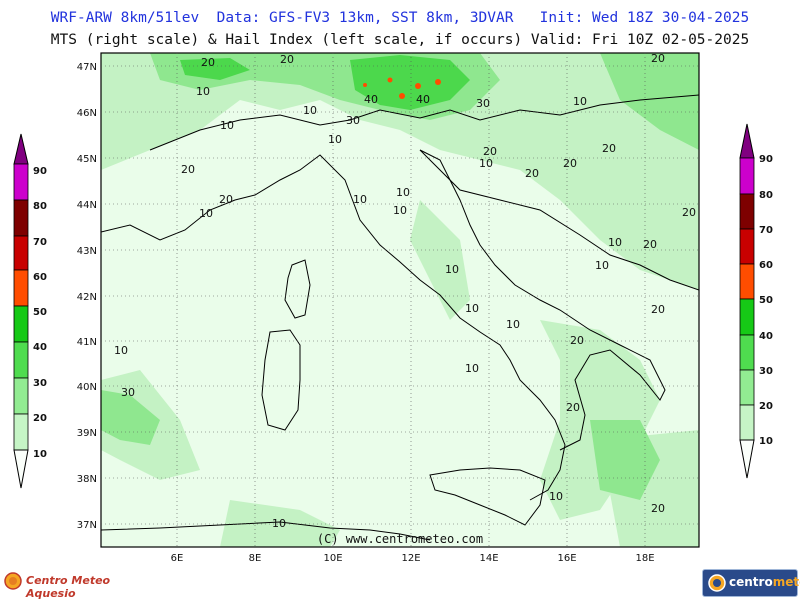  I want to click on right-color-scale: 90 80 70 60 50 40 30 20 10, so click(756, 301).